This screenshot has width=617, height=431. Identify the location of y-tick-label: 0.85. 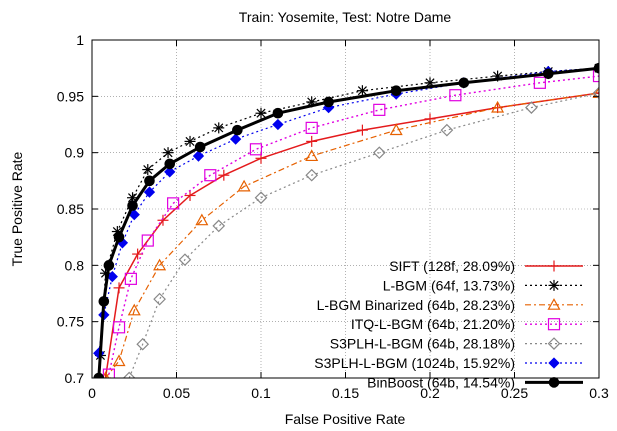
(70, 209).